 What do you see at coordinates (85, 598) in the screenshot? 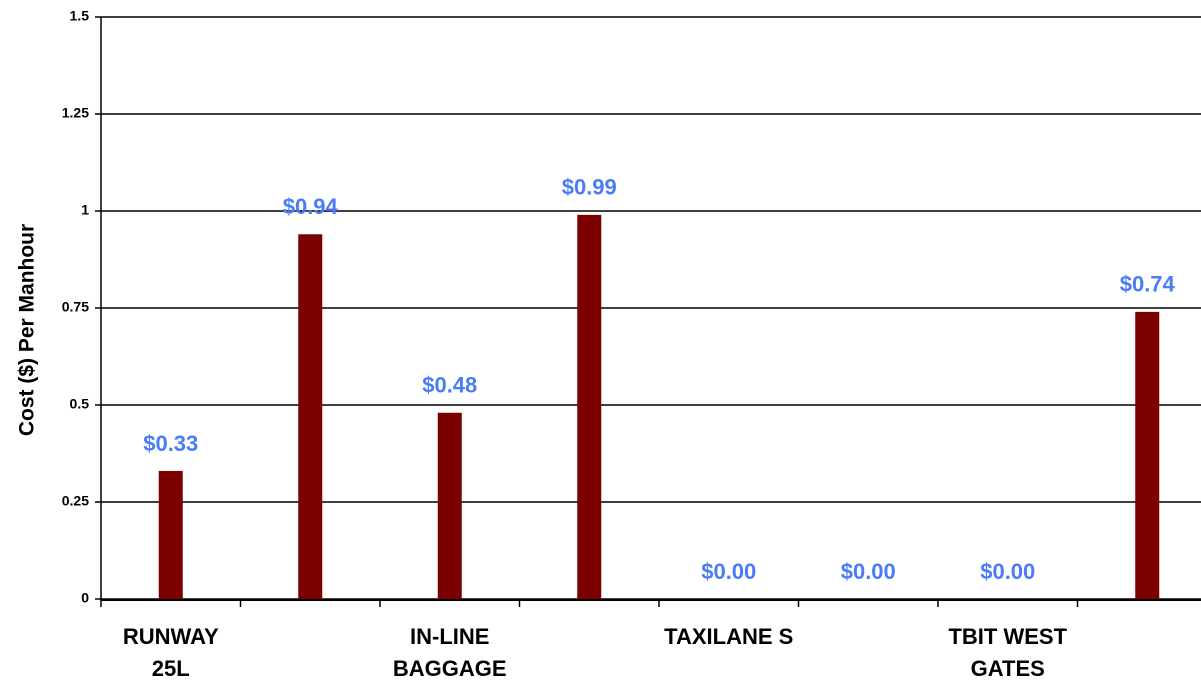
I see `y-tick-label: 0` at bounding box center [85, 598].